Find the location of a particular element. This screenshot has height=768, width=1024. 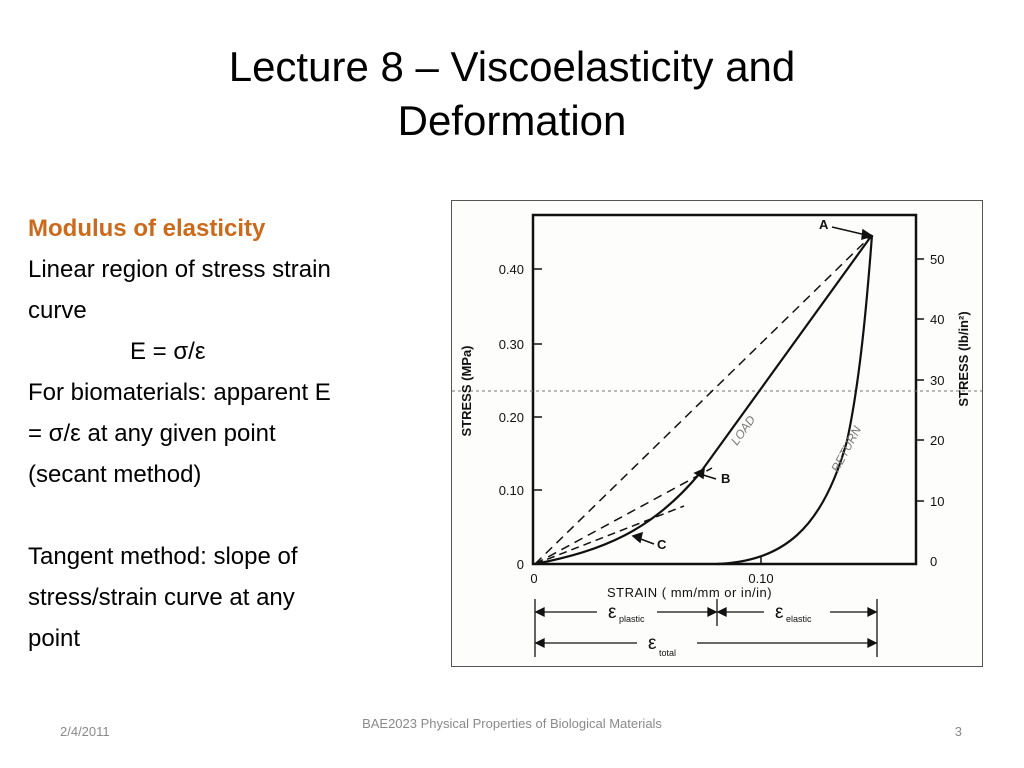

tangent-line-c is located at coordinates (609, 535).